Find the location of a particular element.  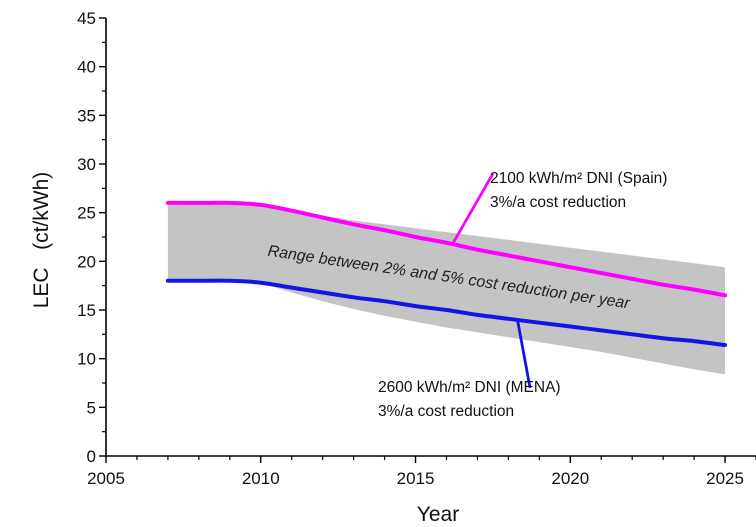

y-tick-label: 45 is located at coordinates (86, 18).